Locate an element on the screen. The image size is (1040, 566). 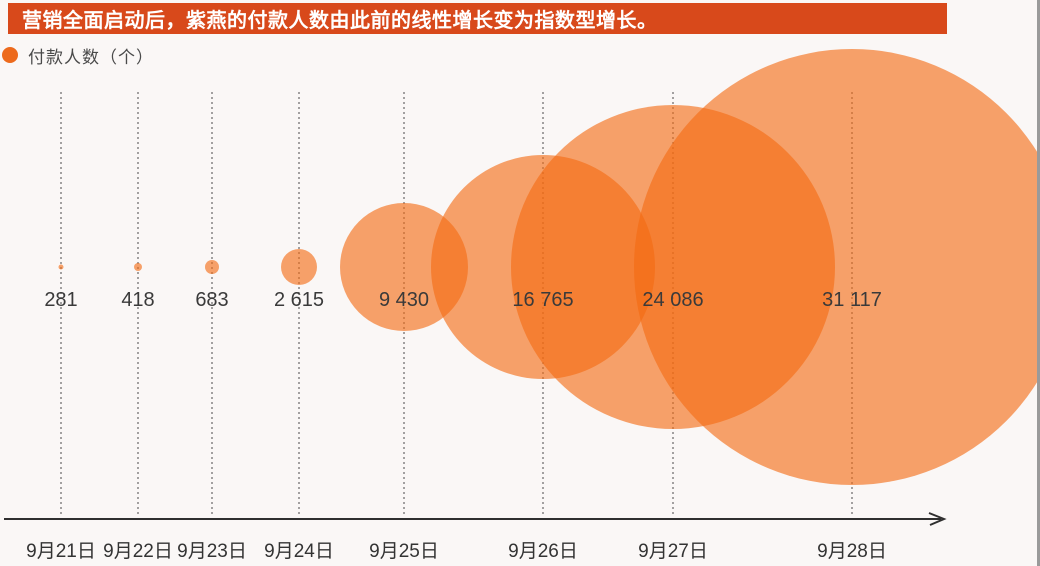
date-label: 9月24日 is located at coordinates (299, 551).